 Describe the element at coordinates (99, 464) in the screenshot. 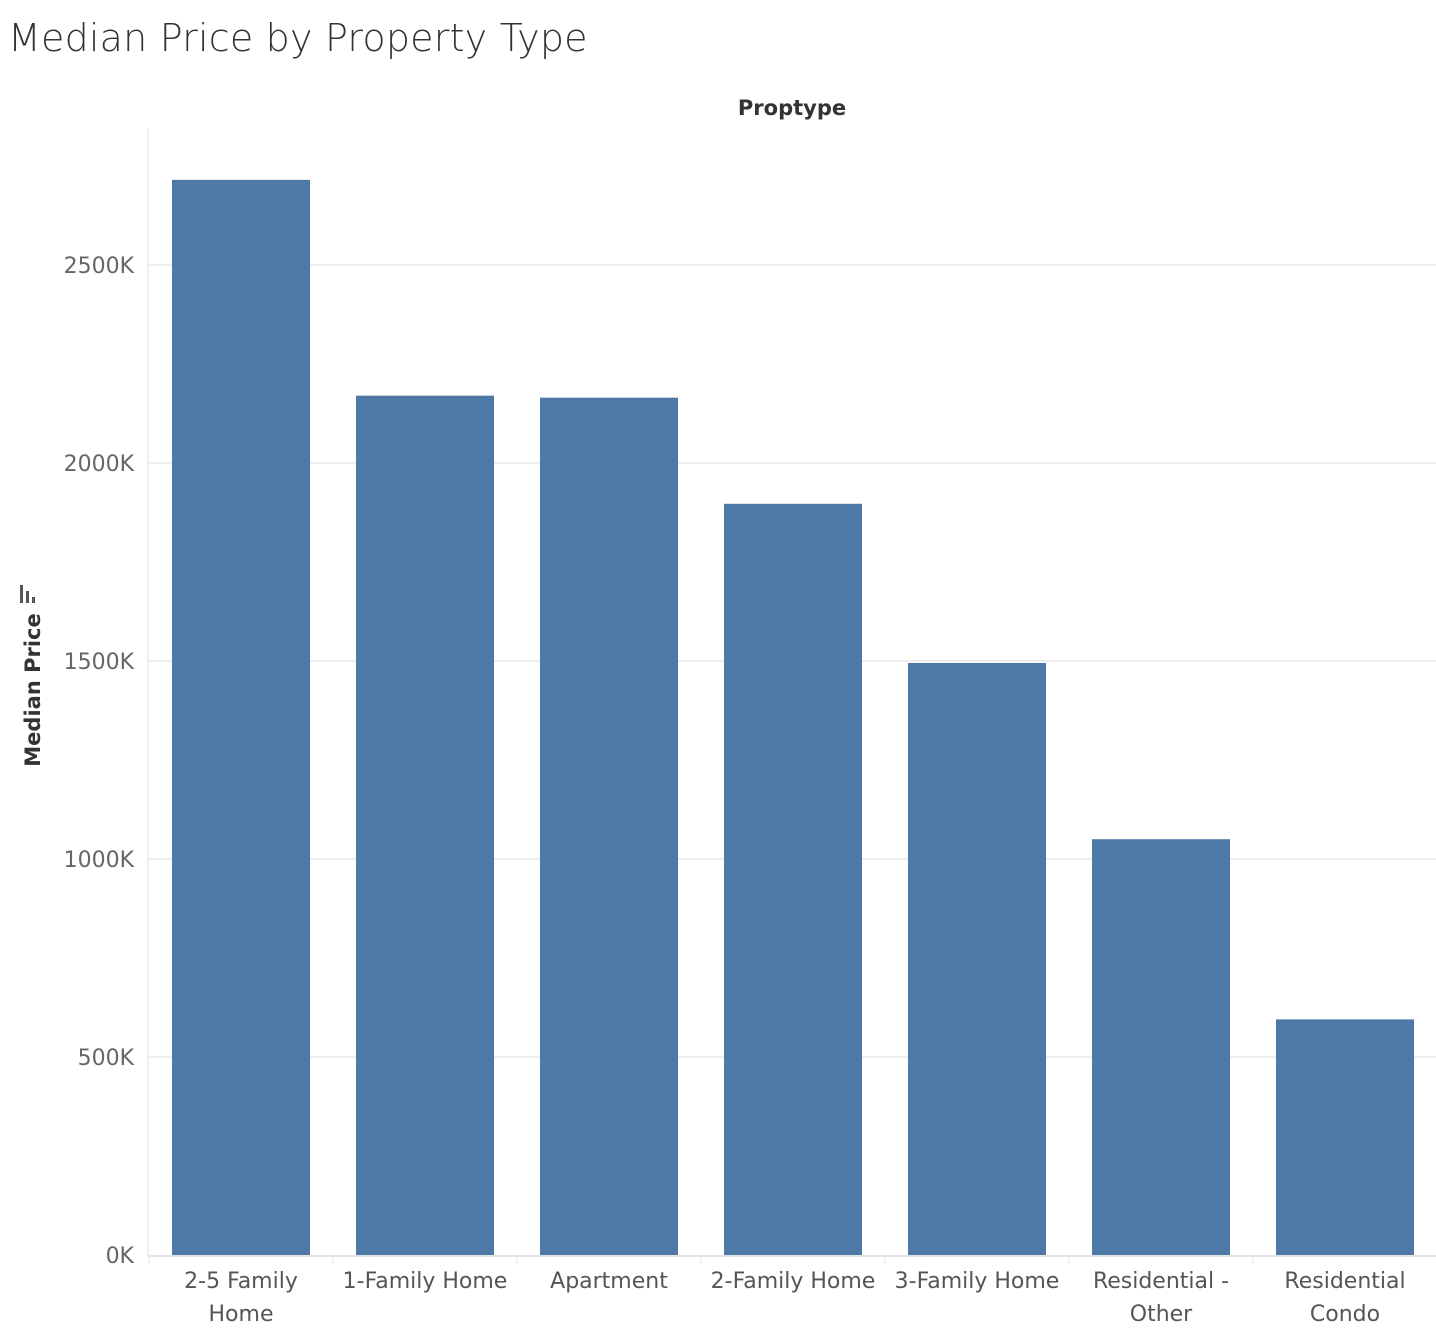

I see `y-tick-label: 2000K` at that location.